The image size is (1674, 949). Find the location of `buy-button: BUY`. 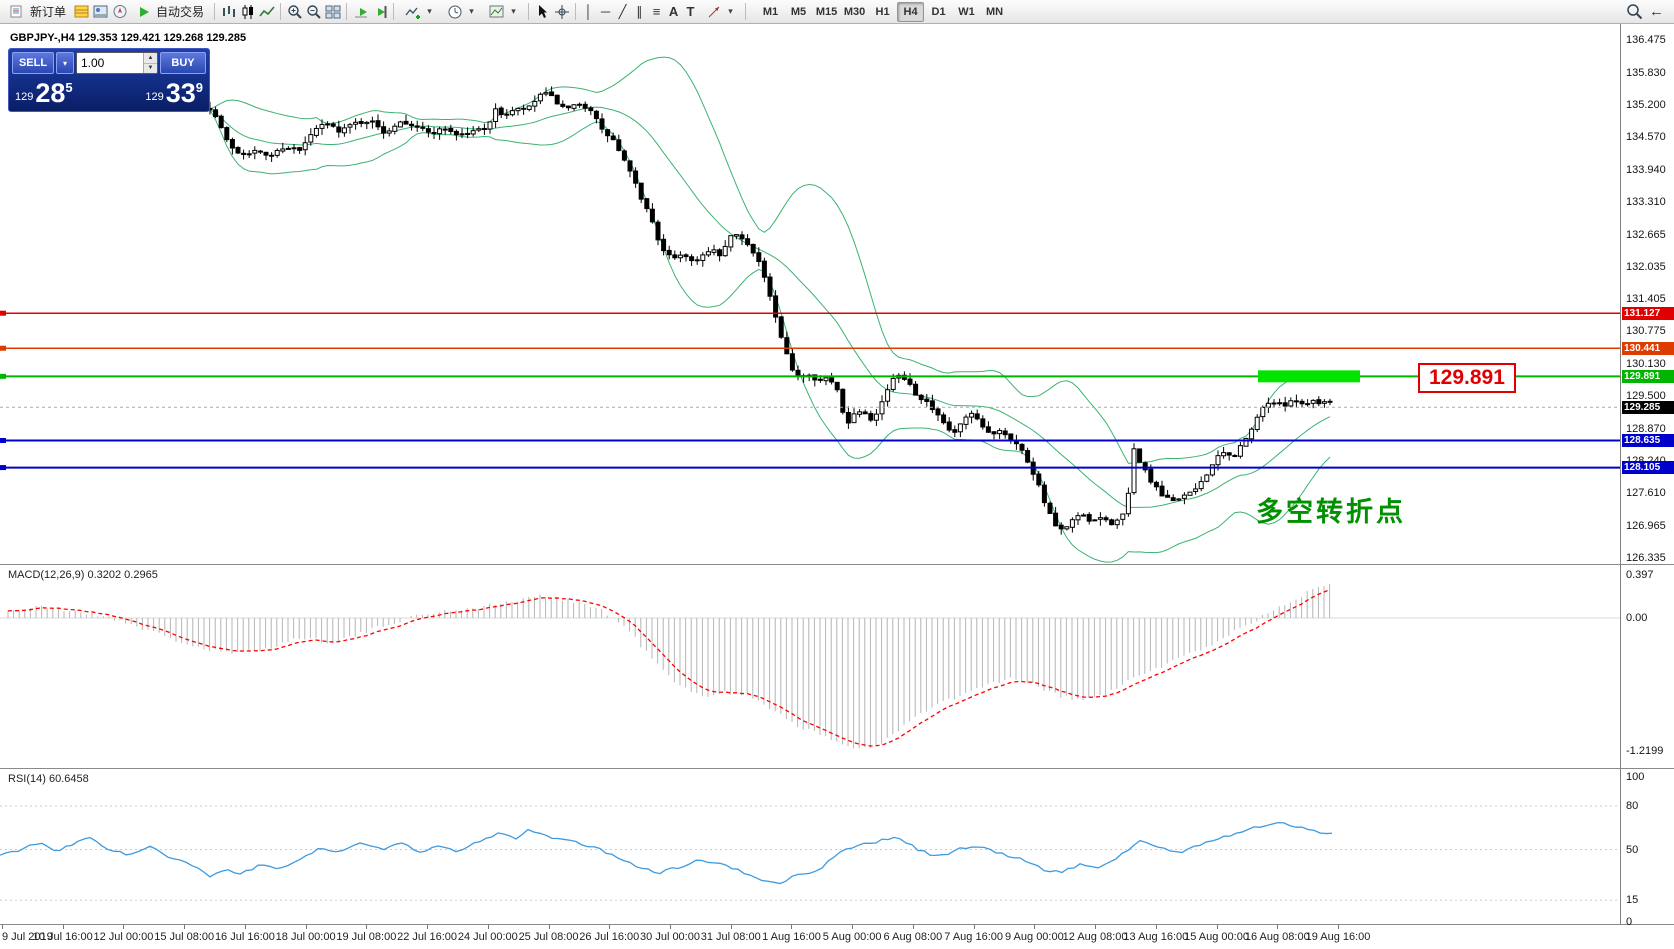

buy-button: BUY is located at coordinates (183, 63).